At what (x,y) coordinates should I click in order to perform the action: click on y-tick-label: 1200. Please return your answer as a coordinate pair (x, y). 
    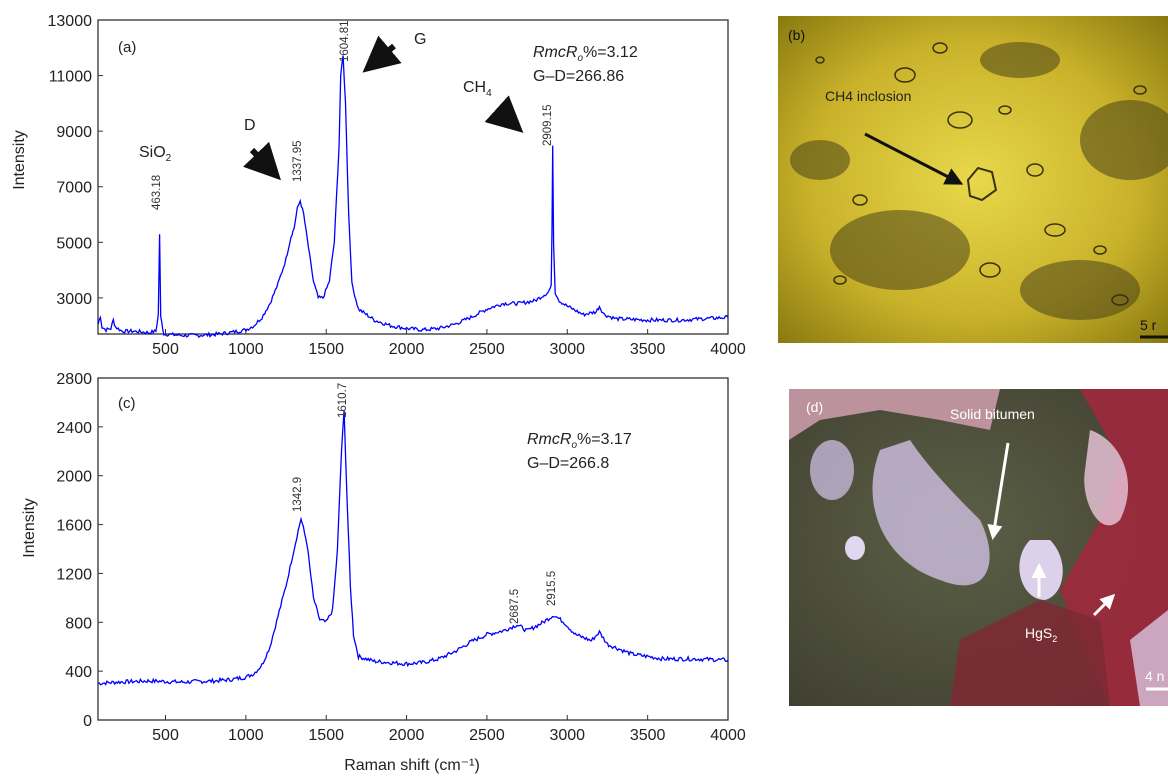
    Looking at the image, I should click on (74, 574).